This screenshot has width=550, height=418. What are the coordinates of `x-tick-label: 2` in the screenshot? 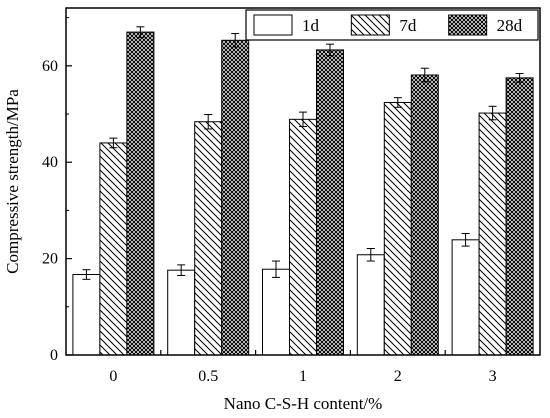 It's located at (398, 376).